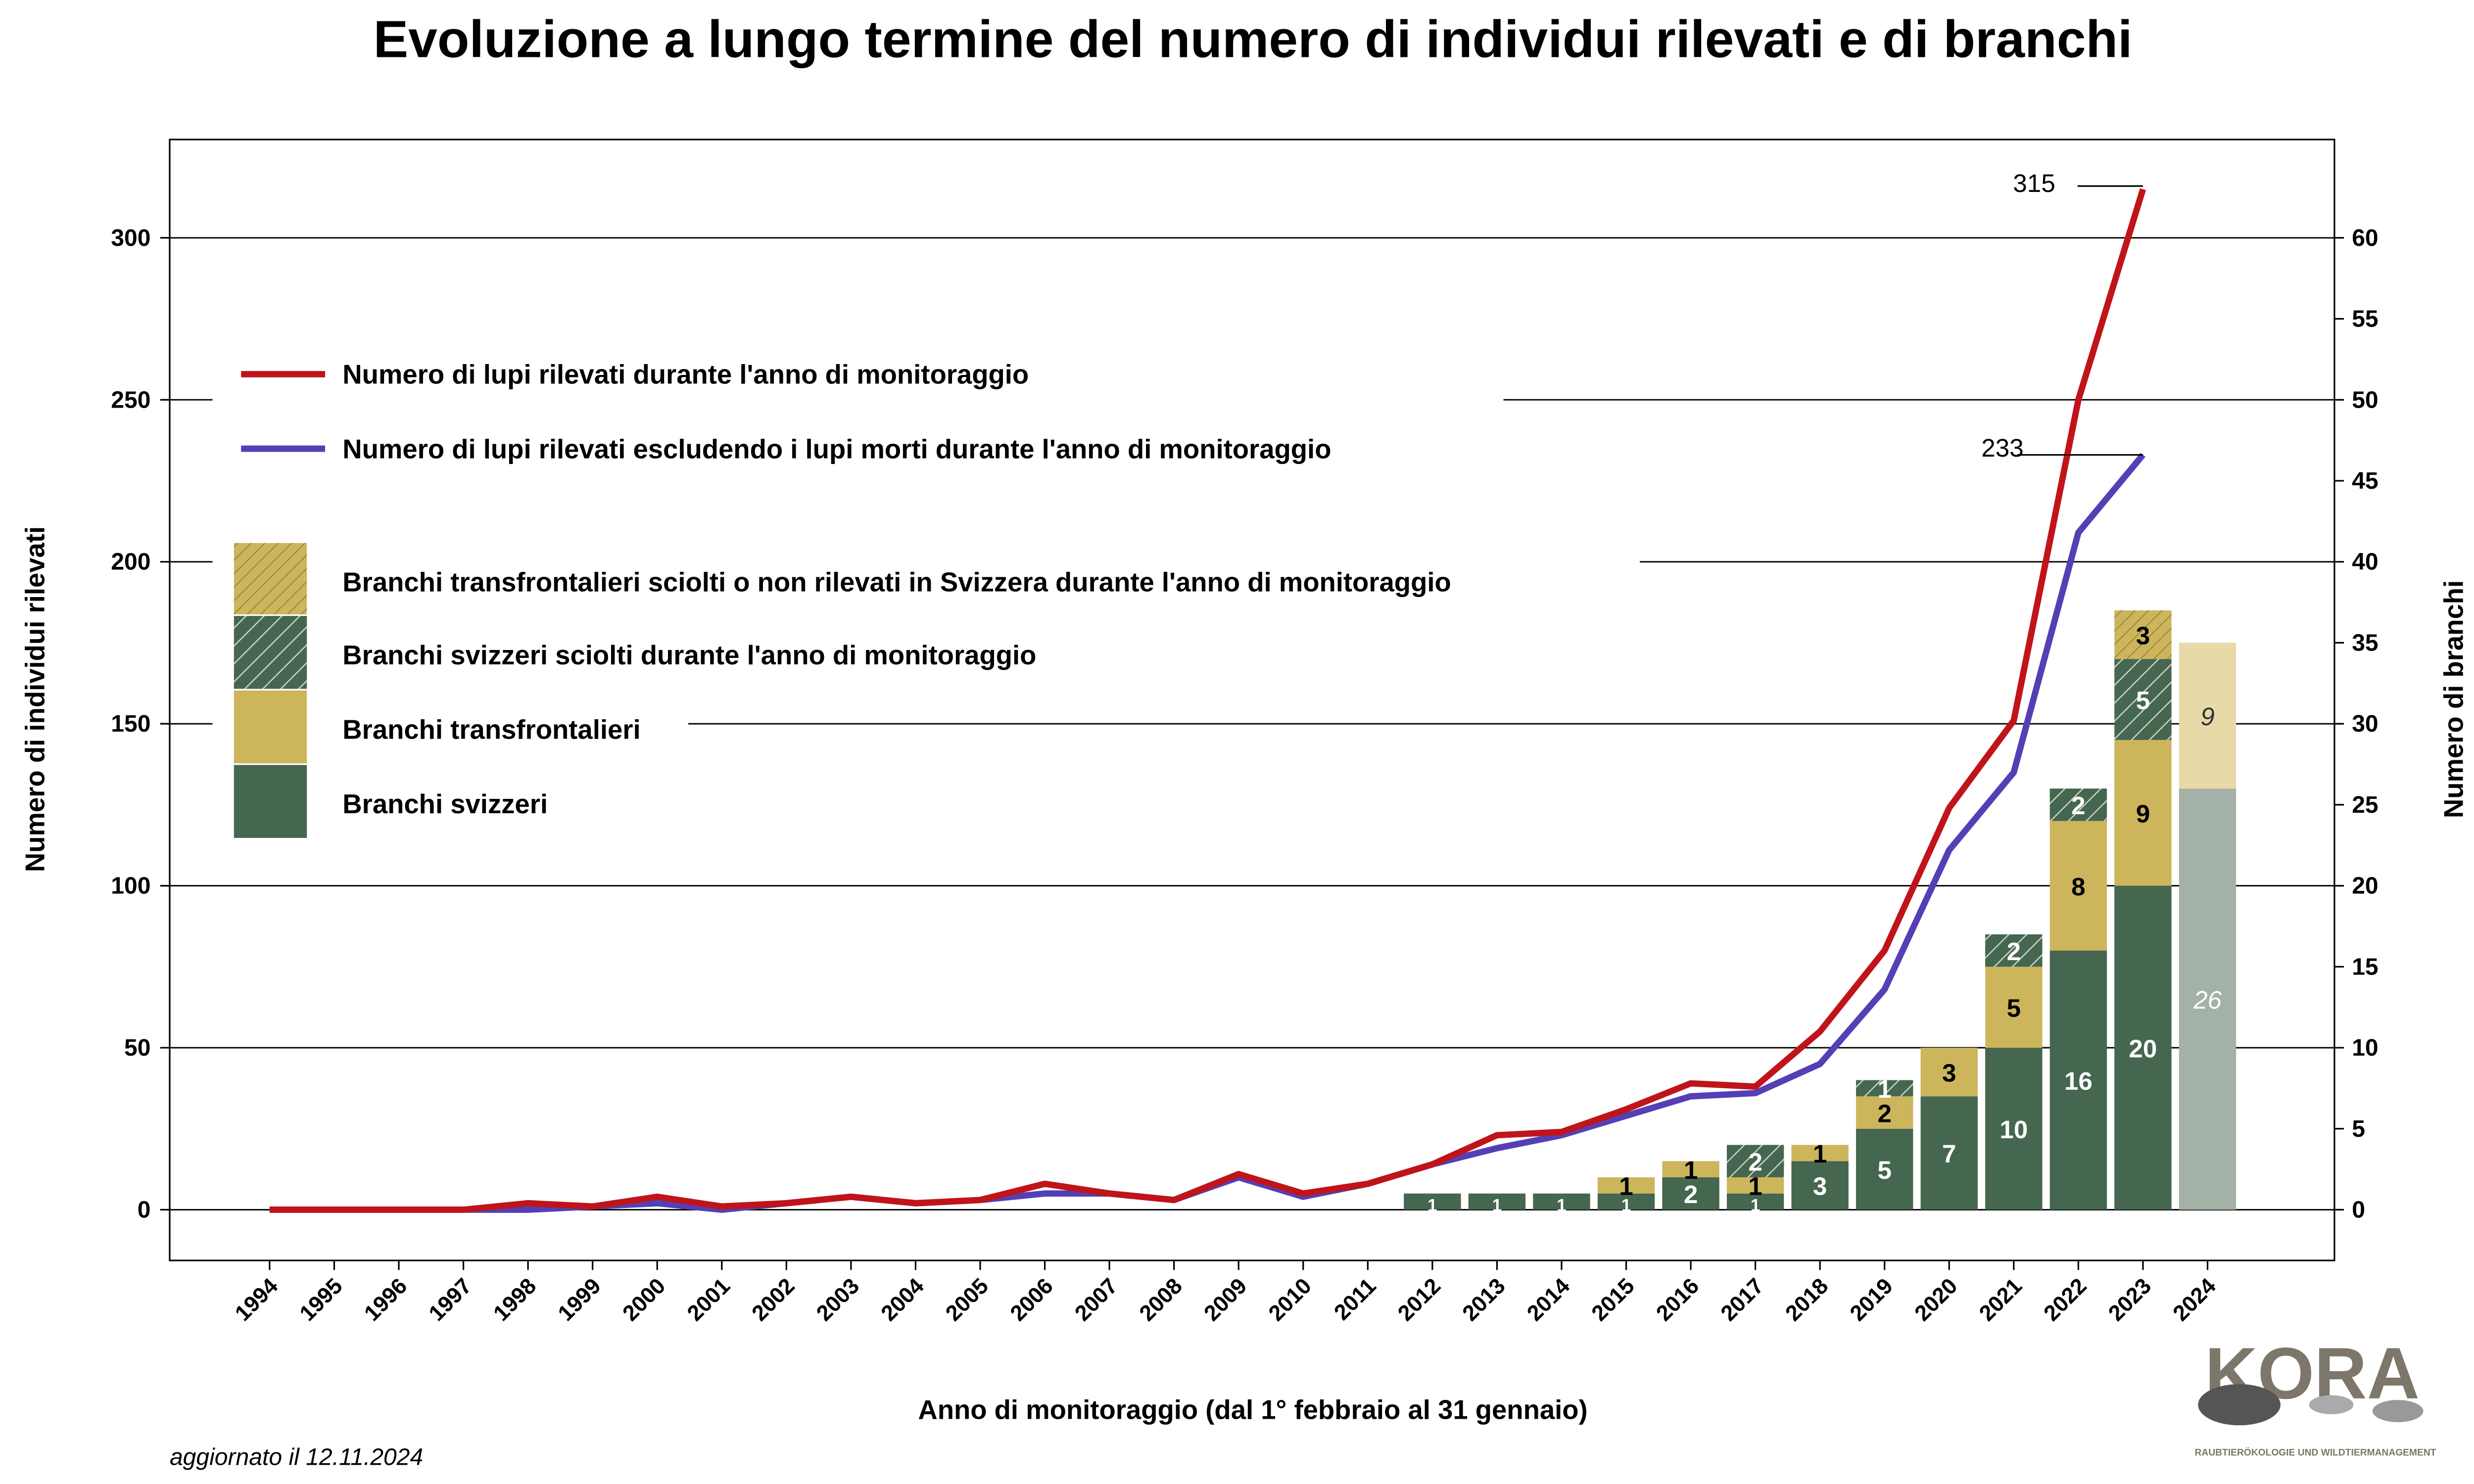  What do you see at coordinates (515, 1299) in the screenshot?
I see `x-tick-label: 1998` at bounding box center [515, 1299].